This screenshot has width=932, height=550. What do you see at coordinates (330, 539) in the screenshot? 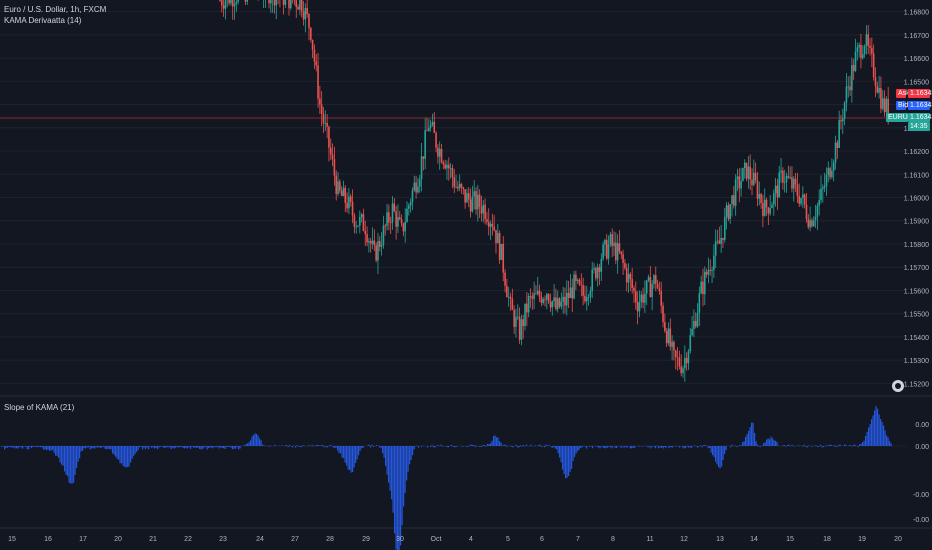
I see `time-axis-label: 28` at bounding box center [330, 539].